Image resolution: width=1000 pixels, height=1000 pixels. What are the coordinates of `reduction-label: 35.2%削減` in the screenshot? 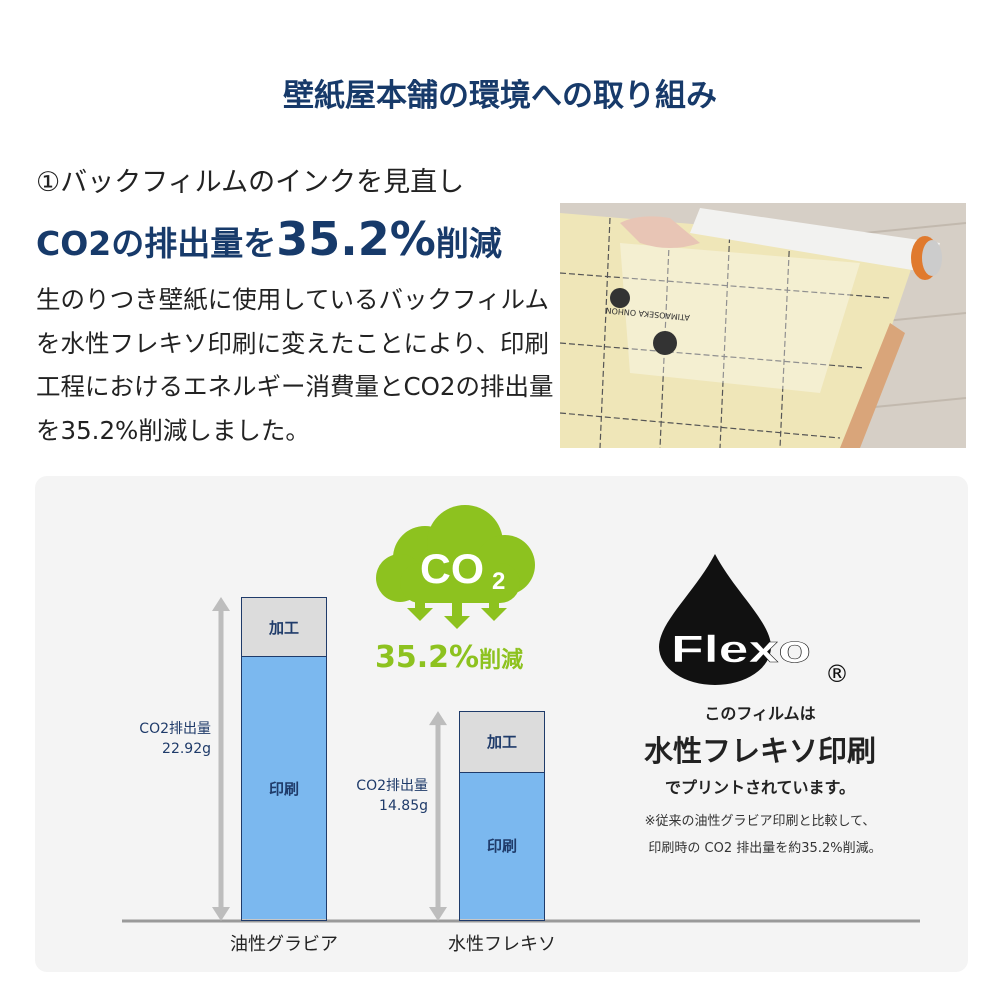 It's located at (449, 657).